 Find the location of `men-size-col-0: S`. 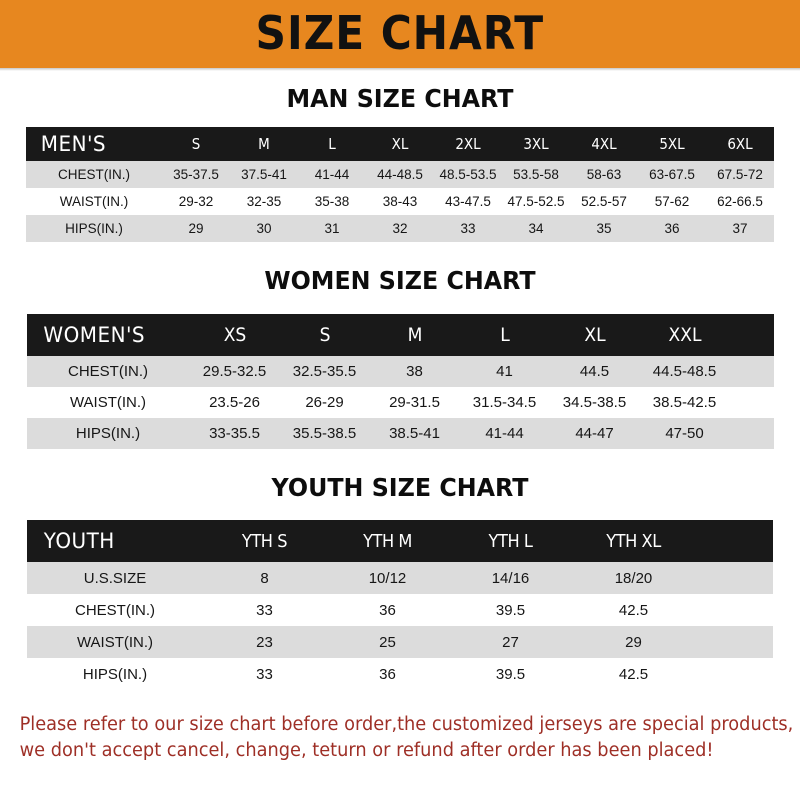

men-size-col-0: S is located at coordinates (196, 144).